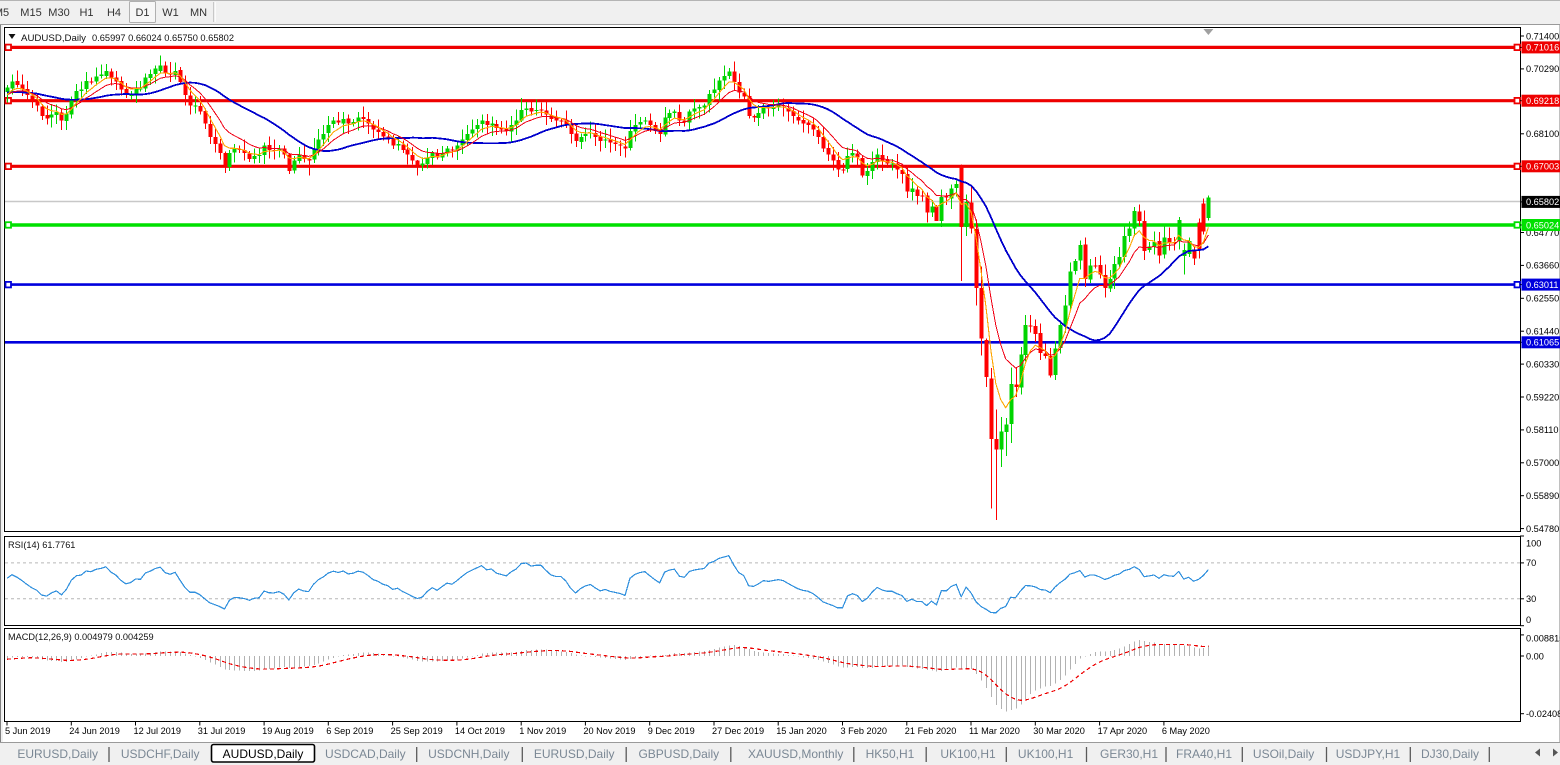 This screenshot has width=1560, height=765. Describe the element at coordinates (1542, 463) in the screenshot. I see `svg-text: 0.57000` at that location.